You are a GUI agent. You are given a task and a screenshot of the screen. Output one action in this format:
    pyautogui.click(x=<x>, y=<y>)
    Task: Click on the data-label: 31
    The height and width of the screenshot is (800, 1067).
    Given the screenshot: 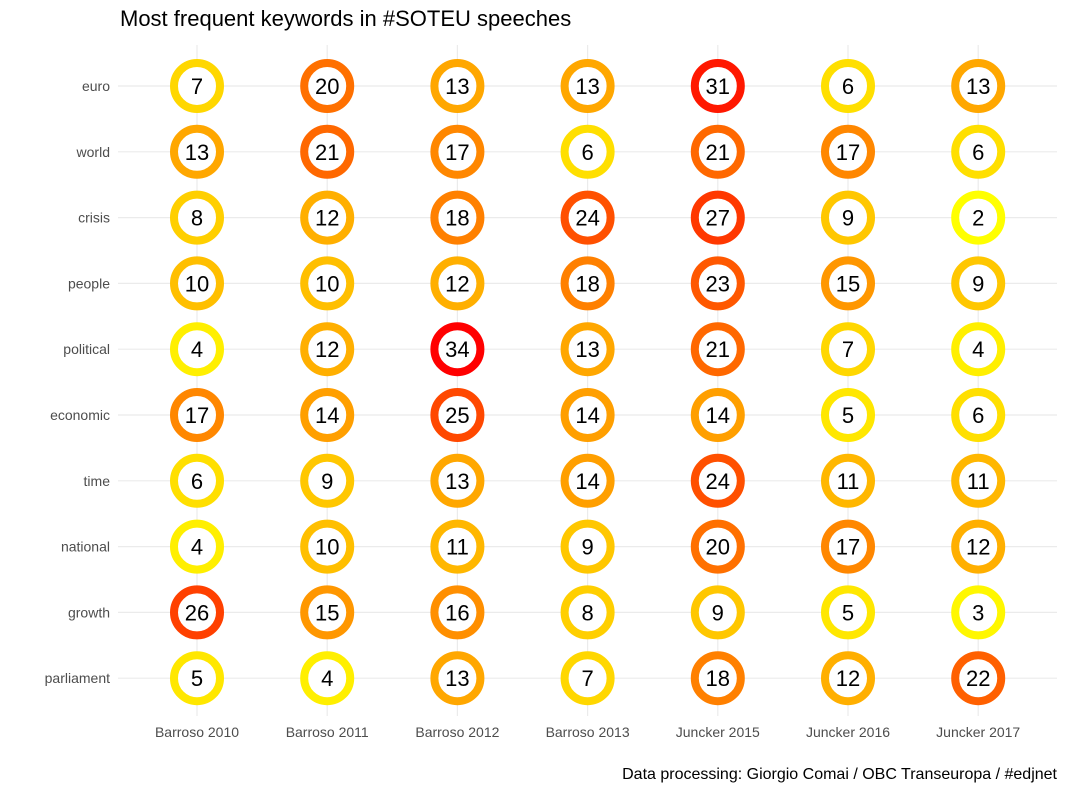 What is the action you would take?
    pyautogui.click(x=718, y=86)
    